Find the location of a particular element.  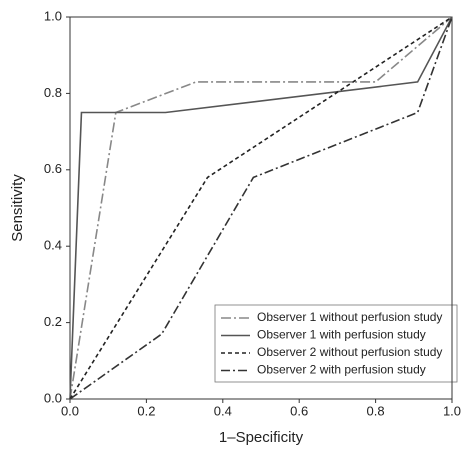

x-tick-label: 0.2 is located at coordinates (146, 410).